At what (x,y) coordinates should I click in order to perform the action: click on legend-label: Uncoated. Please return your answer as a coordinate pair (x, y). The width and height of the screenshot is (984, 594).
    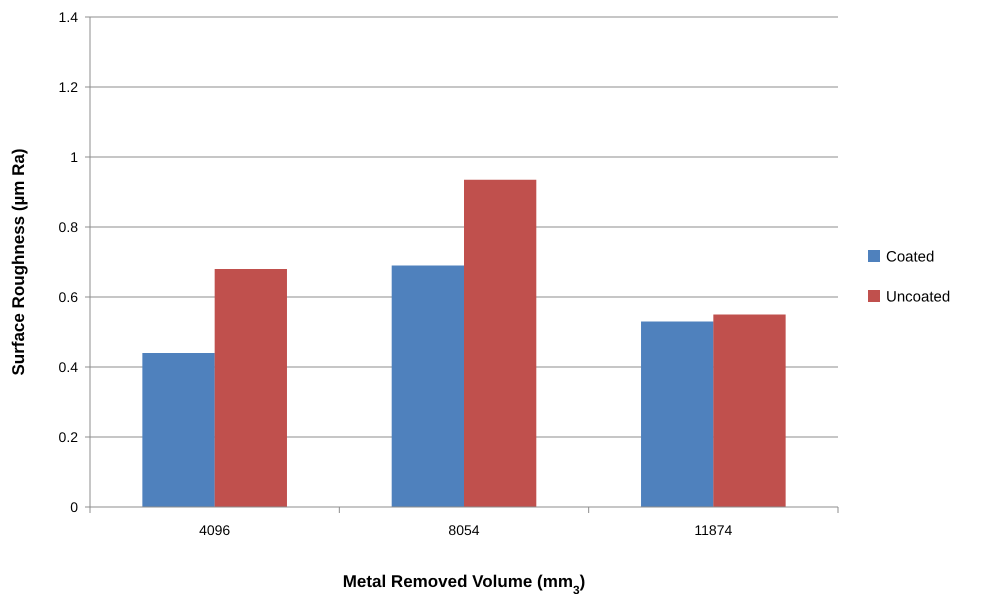
    Looking at the image, I should click on (918, 297).